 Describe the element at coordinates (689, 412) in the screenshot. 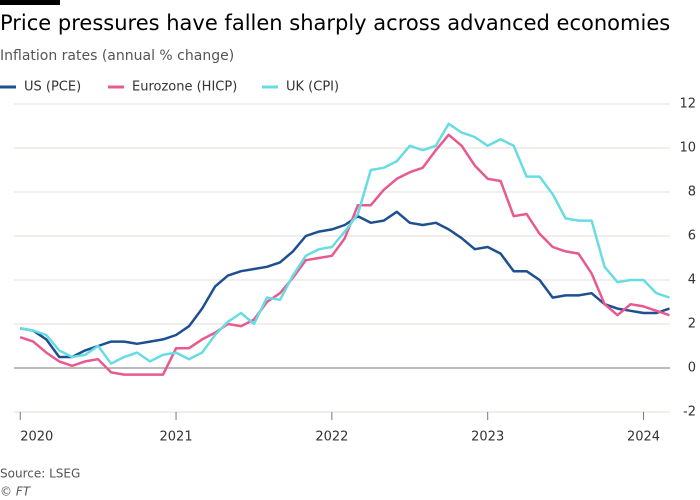

I see `y-tick-label: -2` at that location.